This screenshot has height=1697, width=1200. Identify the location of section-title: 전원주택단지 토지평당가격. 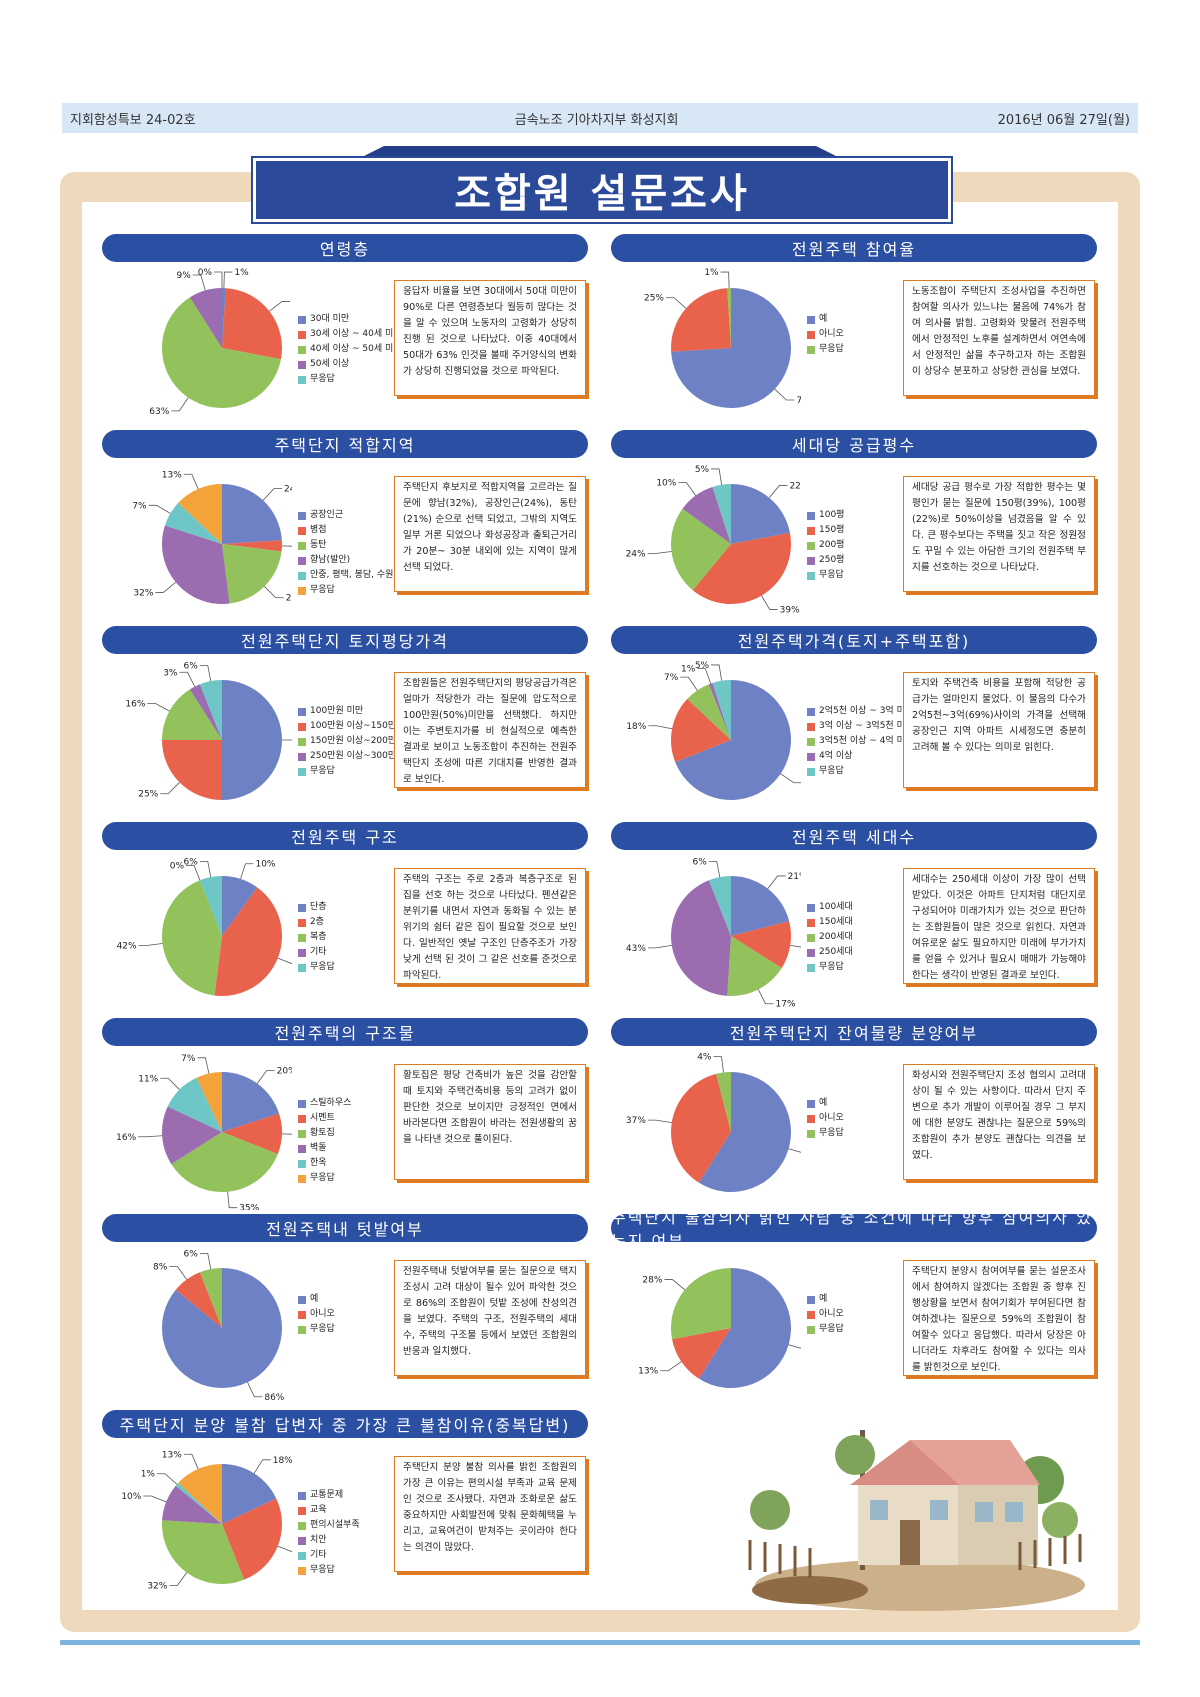
(345, 640).